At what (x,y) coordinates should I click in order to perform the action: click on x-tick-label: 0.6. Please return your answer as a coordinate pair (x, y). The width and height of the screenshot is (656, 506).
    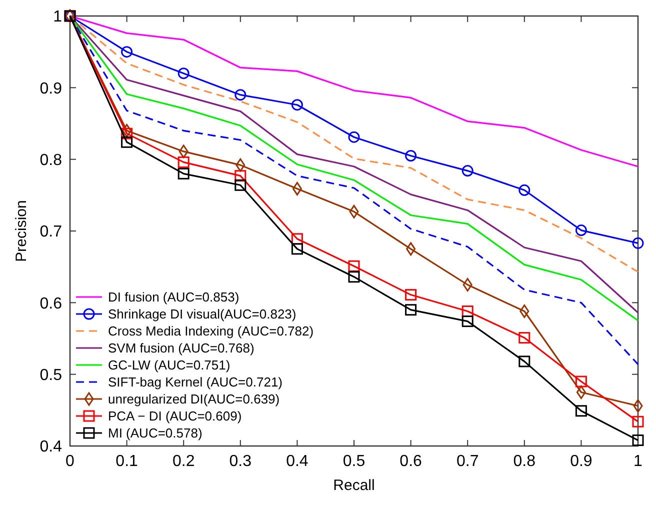
    Looking at the image, I should click on (411, 461).